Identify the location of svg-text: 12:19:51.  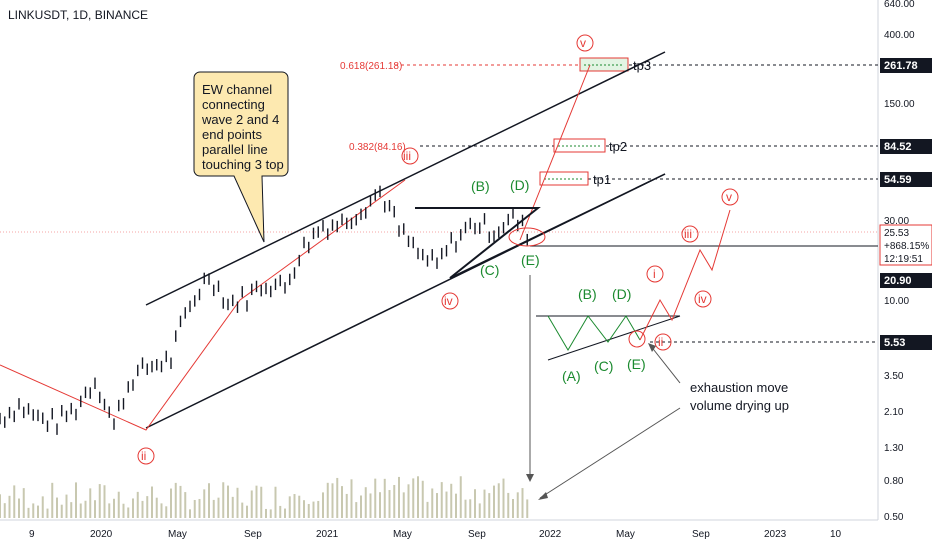
(903, 259).